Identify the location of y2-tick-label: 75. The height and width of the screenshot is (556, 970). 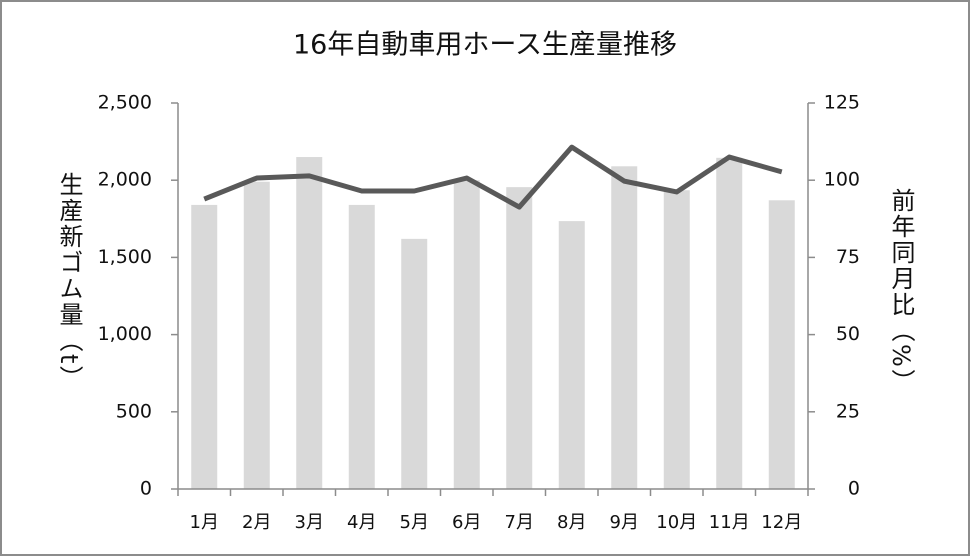
(848, 257).